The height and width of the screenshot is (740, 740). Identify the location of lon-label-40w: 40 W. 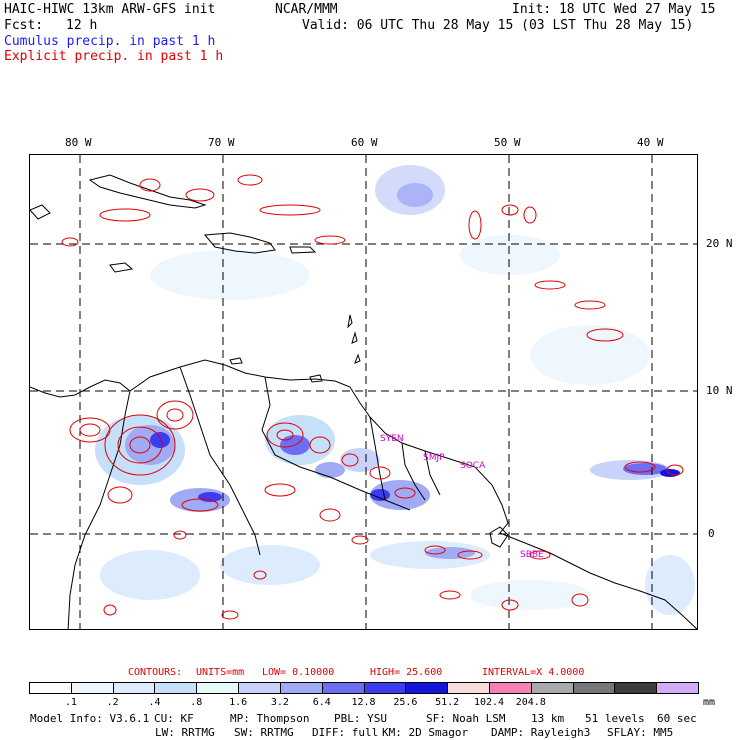
(650, 142).